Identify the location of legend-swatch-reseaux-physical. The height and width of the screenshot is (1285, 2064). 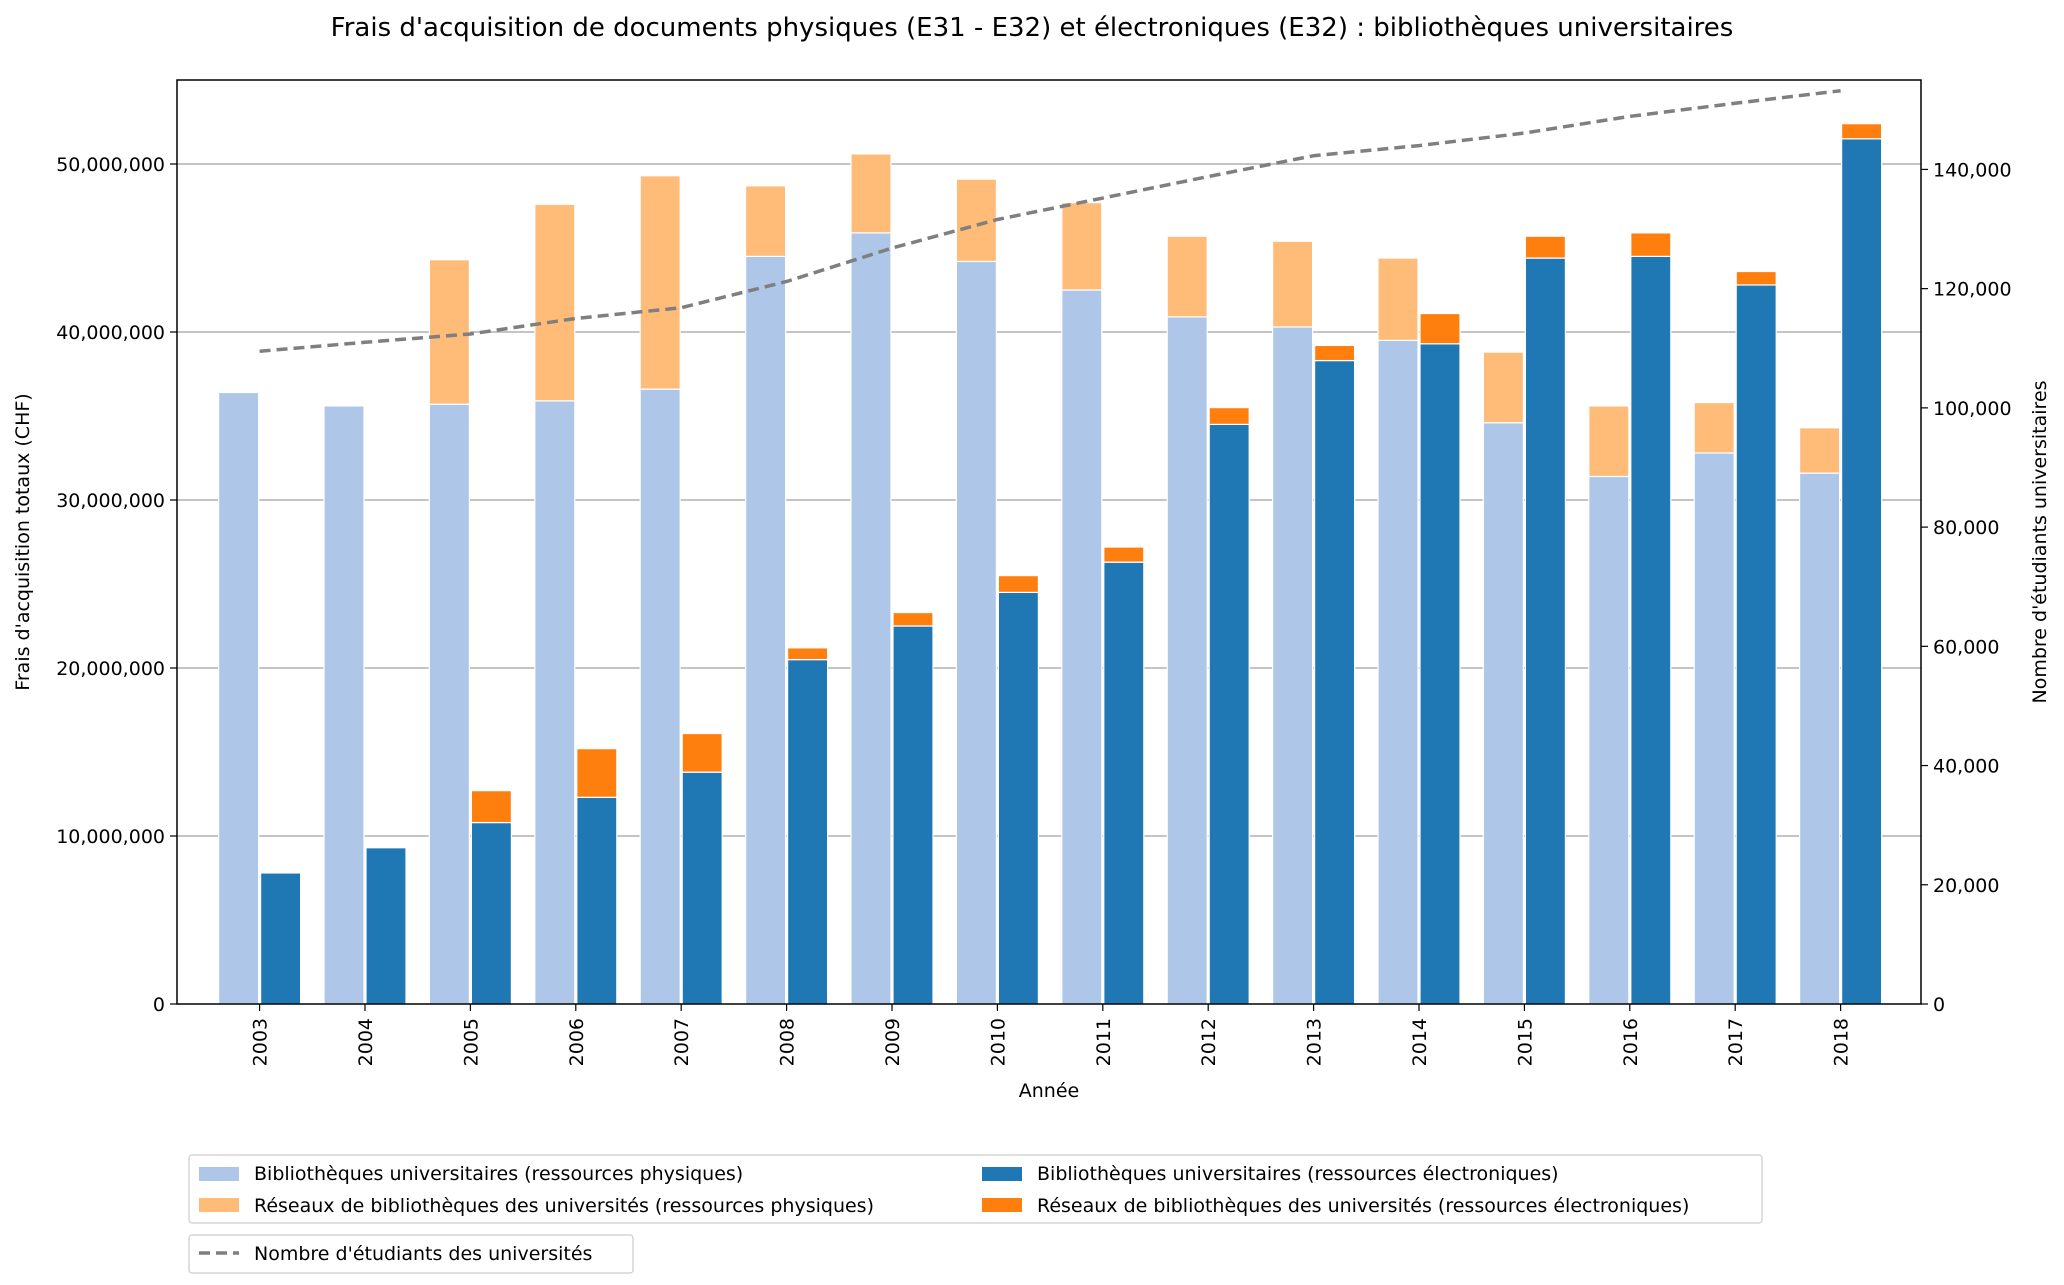
(219, 1205).